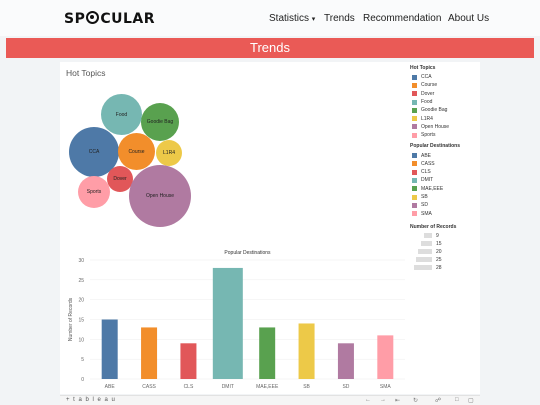  What do you see at coordinates (445, 205) in the screenshot?
I see `legend-item-destination: SD` at bounding box center [445, 205].